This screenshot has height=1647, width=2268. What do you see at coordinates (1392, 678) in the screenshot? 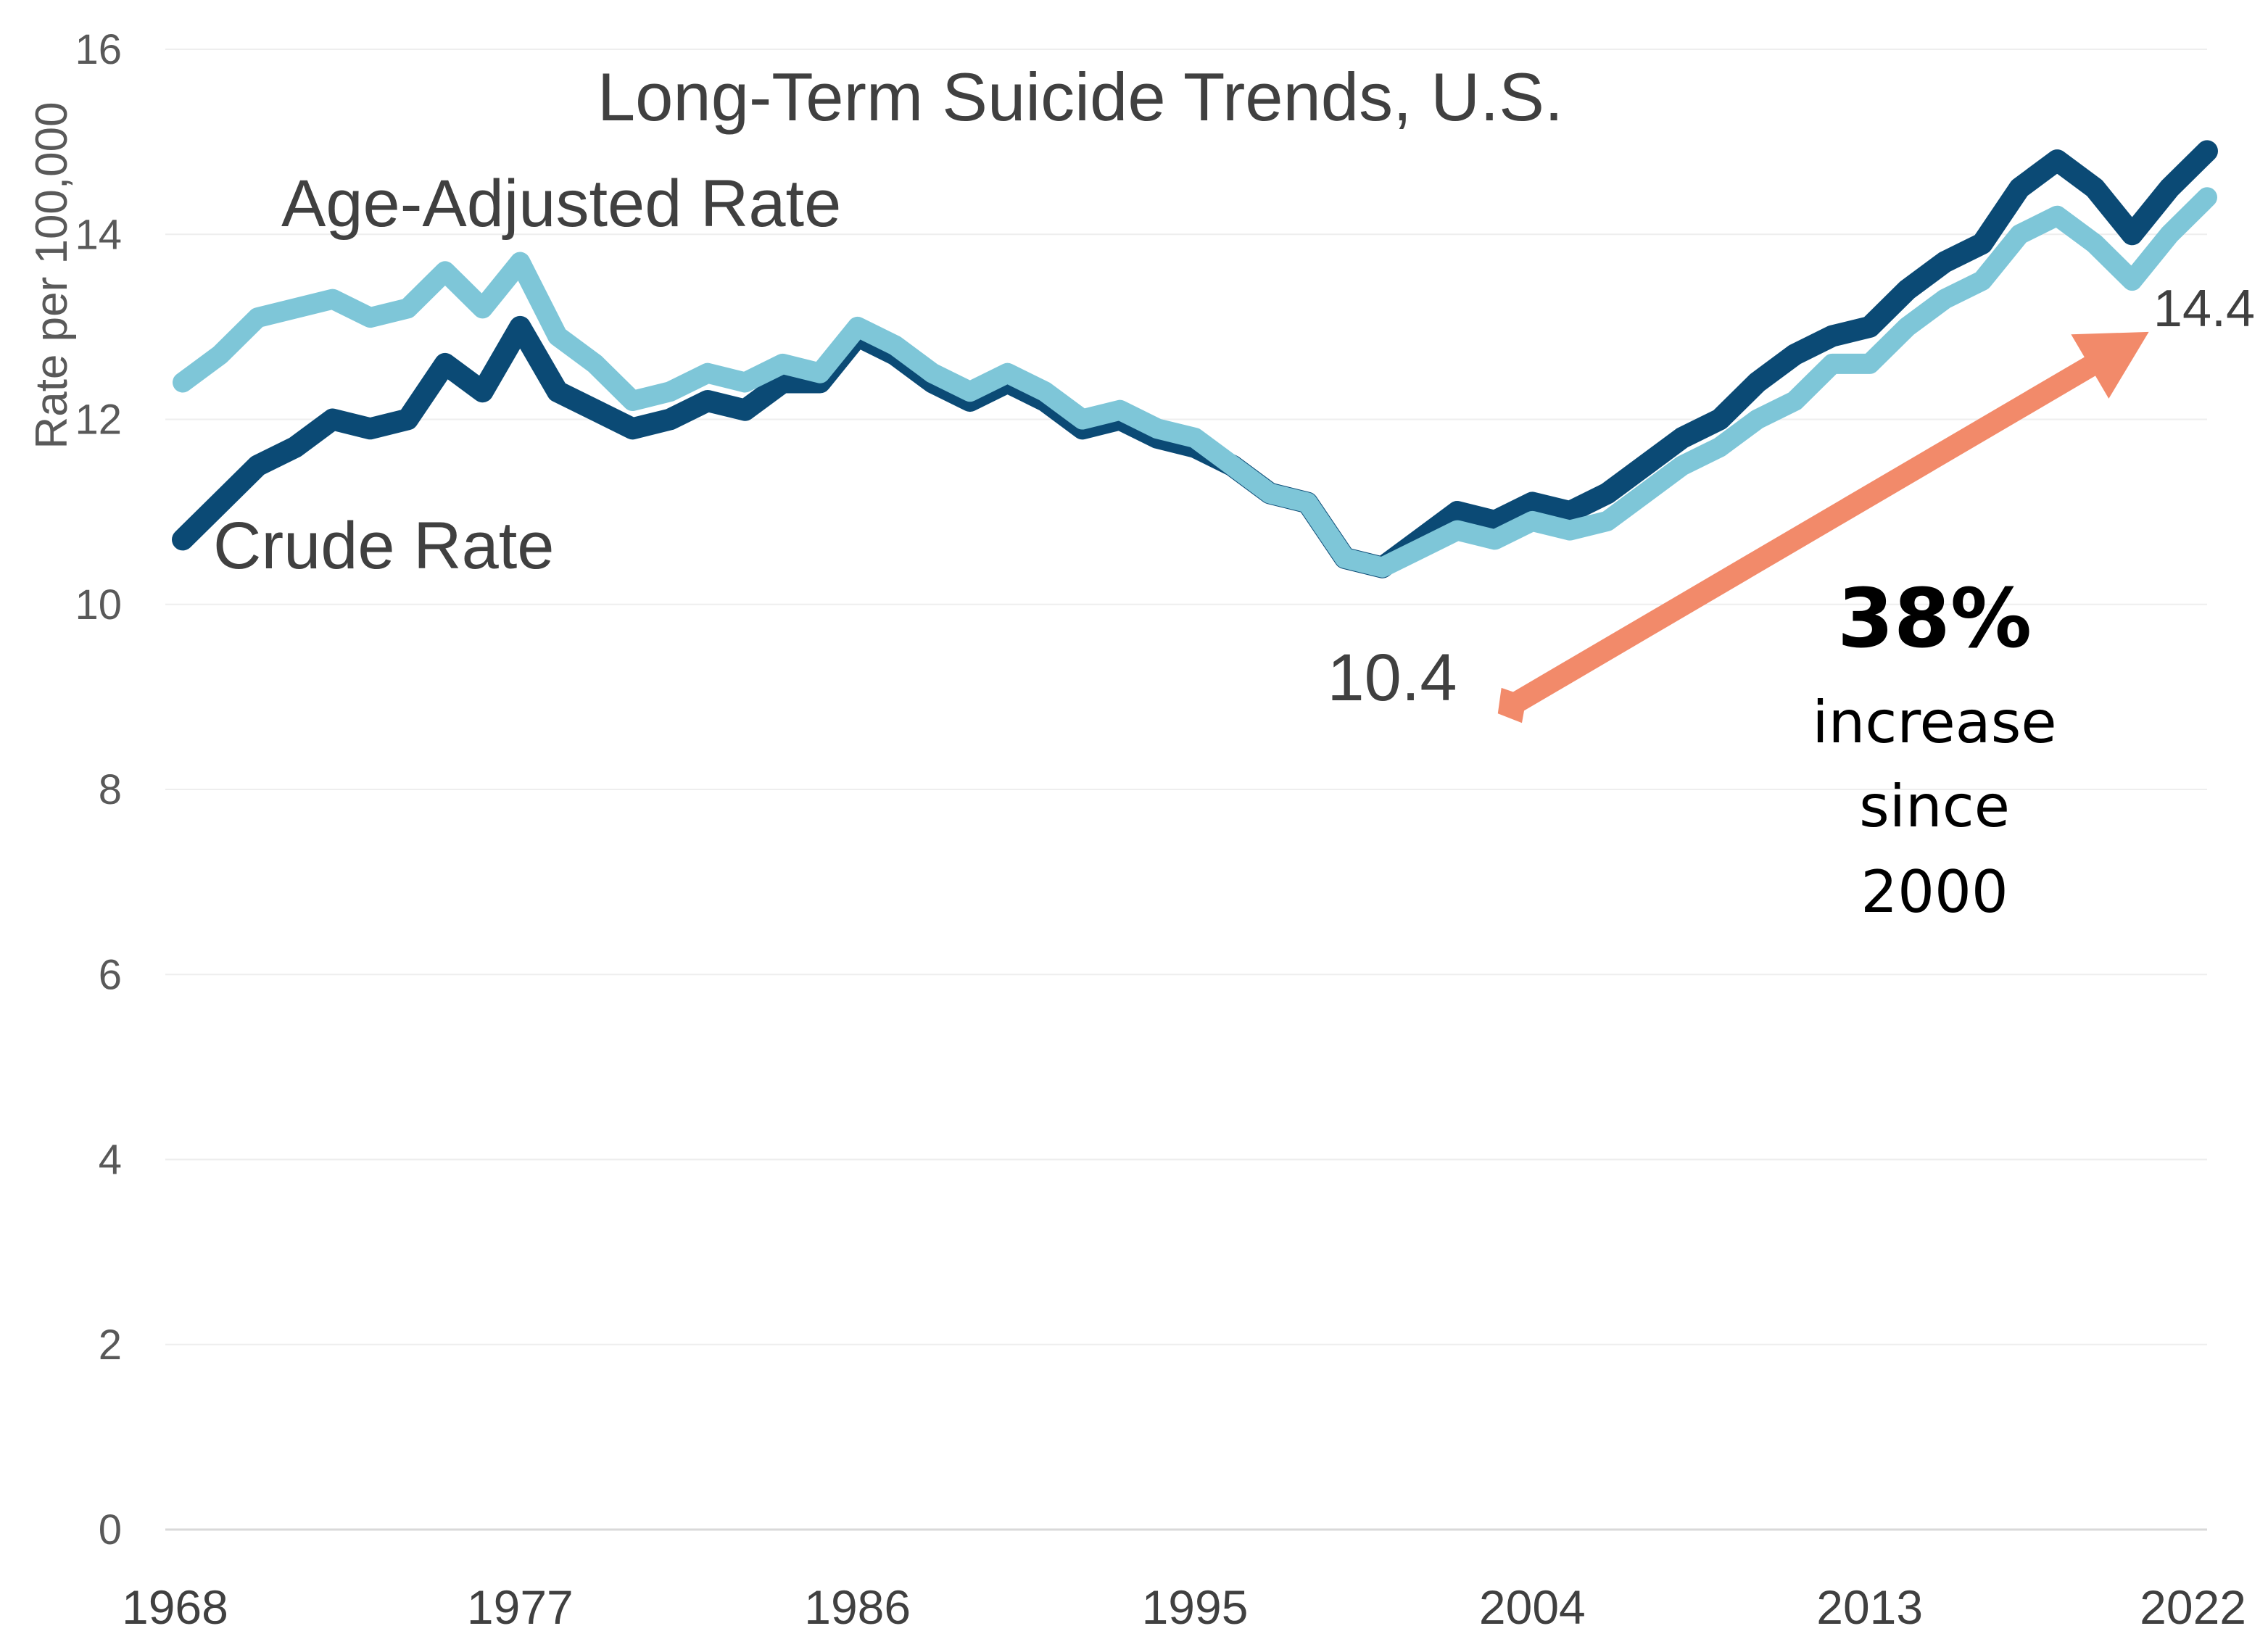
I see `start-value-label: 10.4` at bounding box center [1392, 678].